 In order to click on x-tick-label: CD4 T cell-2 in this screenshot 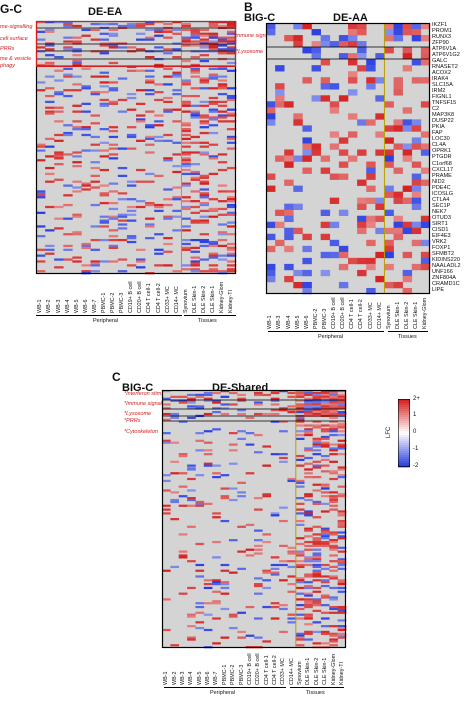, I will do `click(361, 314)`.